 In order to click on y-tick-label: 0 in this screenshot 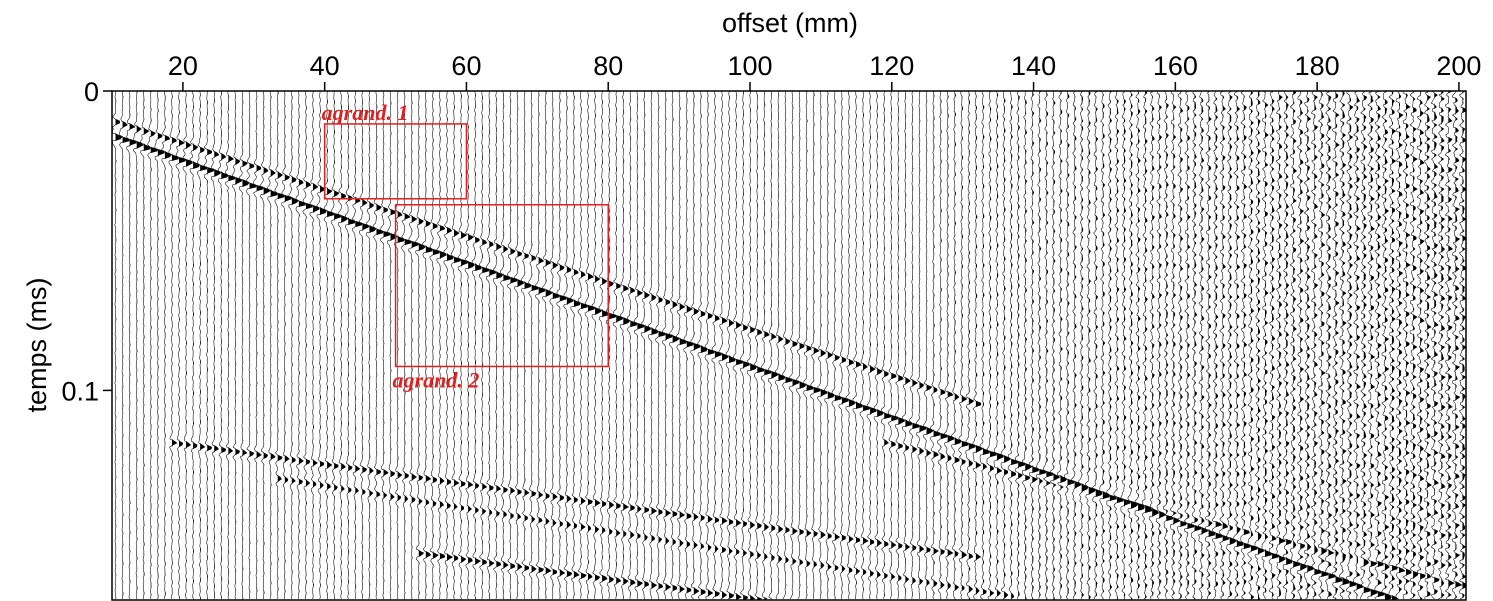, I will do `click(91, 92)`.